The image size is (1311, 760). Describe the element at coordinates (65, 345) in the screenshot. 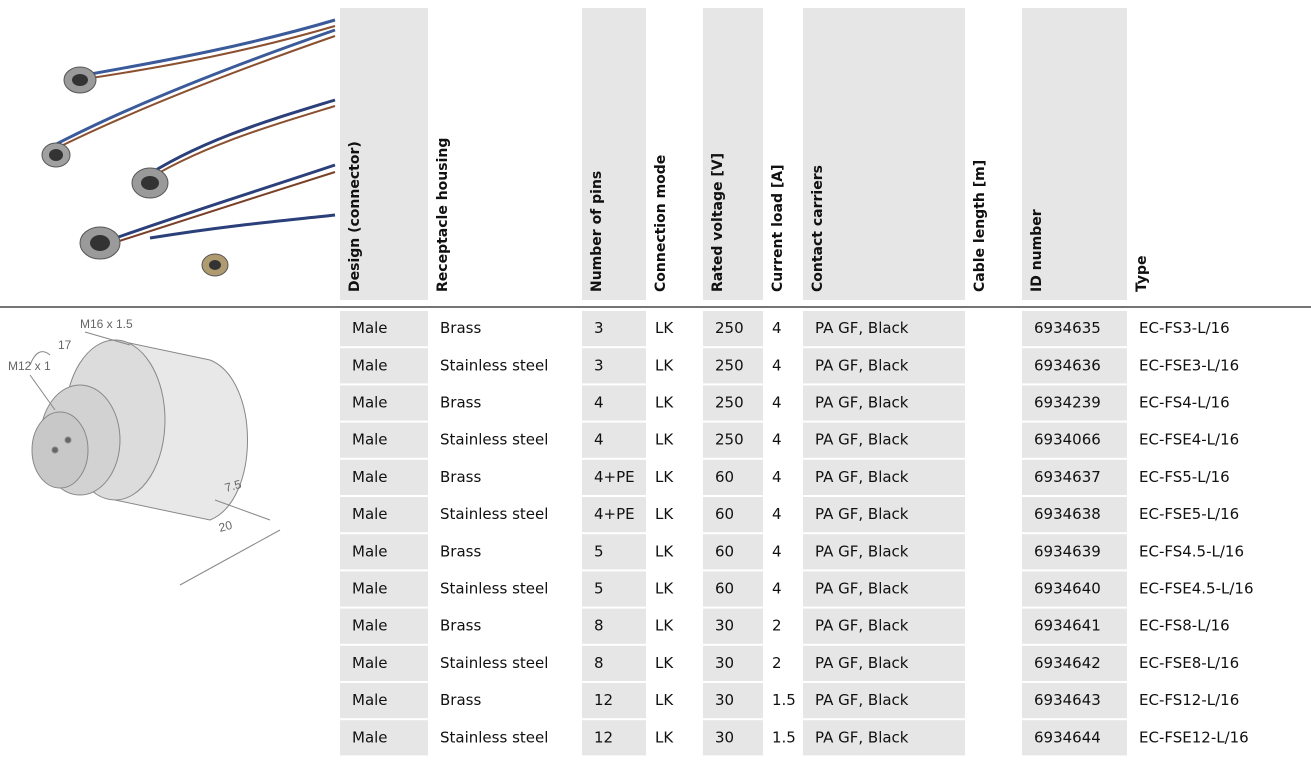

I see `dimension-label: 17` at that location.